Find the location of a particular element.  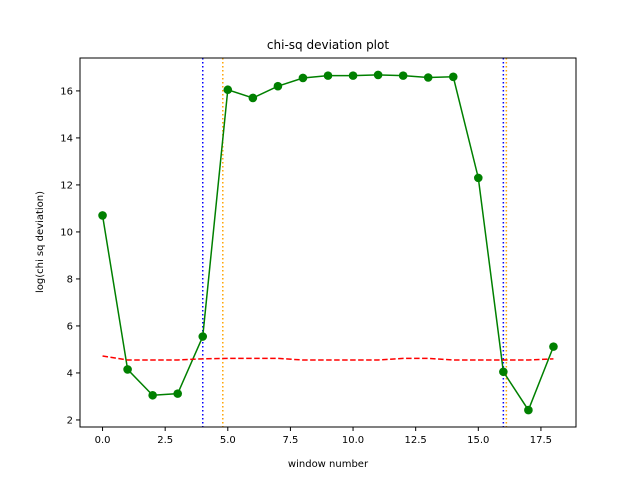

x-tick-label: 17.5 is located at coordinates (541, 440).